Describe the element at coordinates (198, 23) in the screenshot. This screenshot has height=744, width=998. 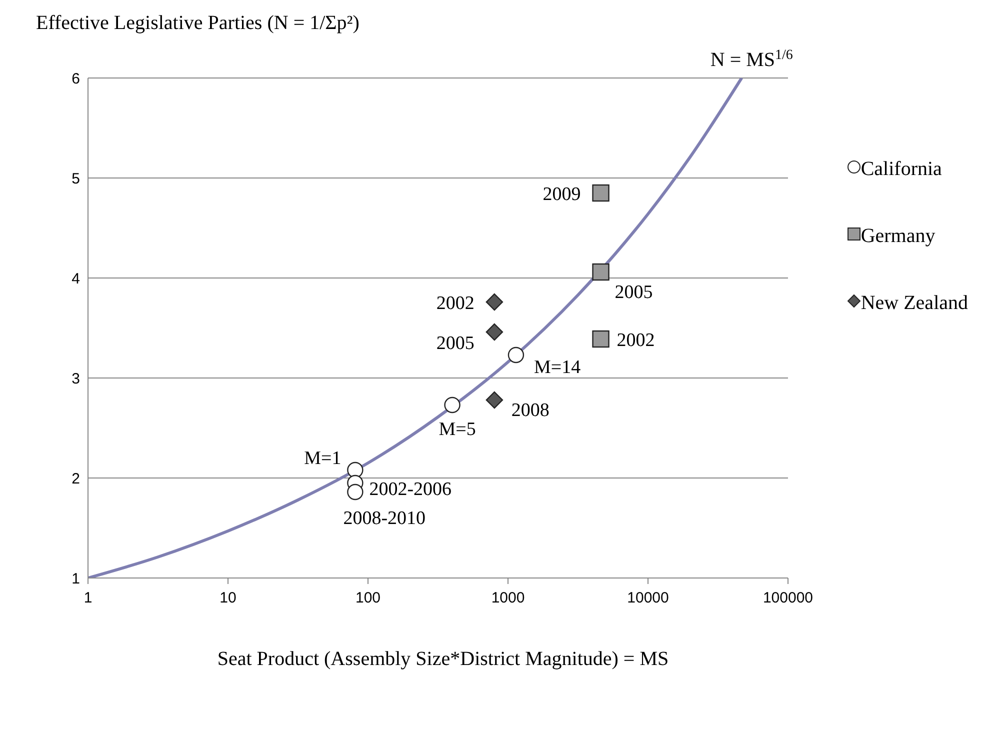
I see `y-axis-title: Effective Legislative Parties (N = 1/Σp²)` at that location.